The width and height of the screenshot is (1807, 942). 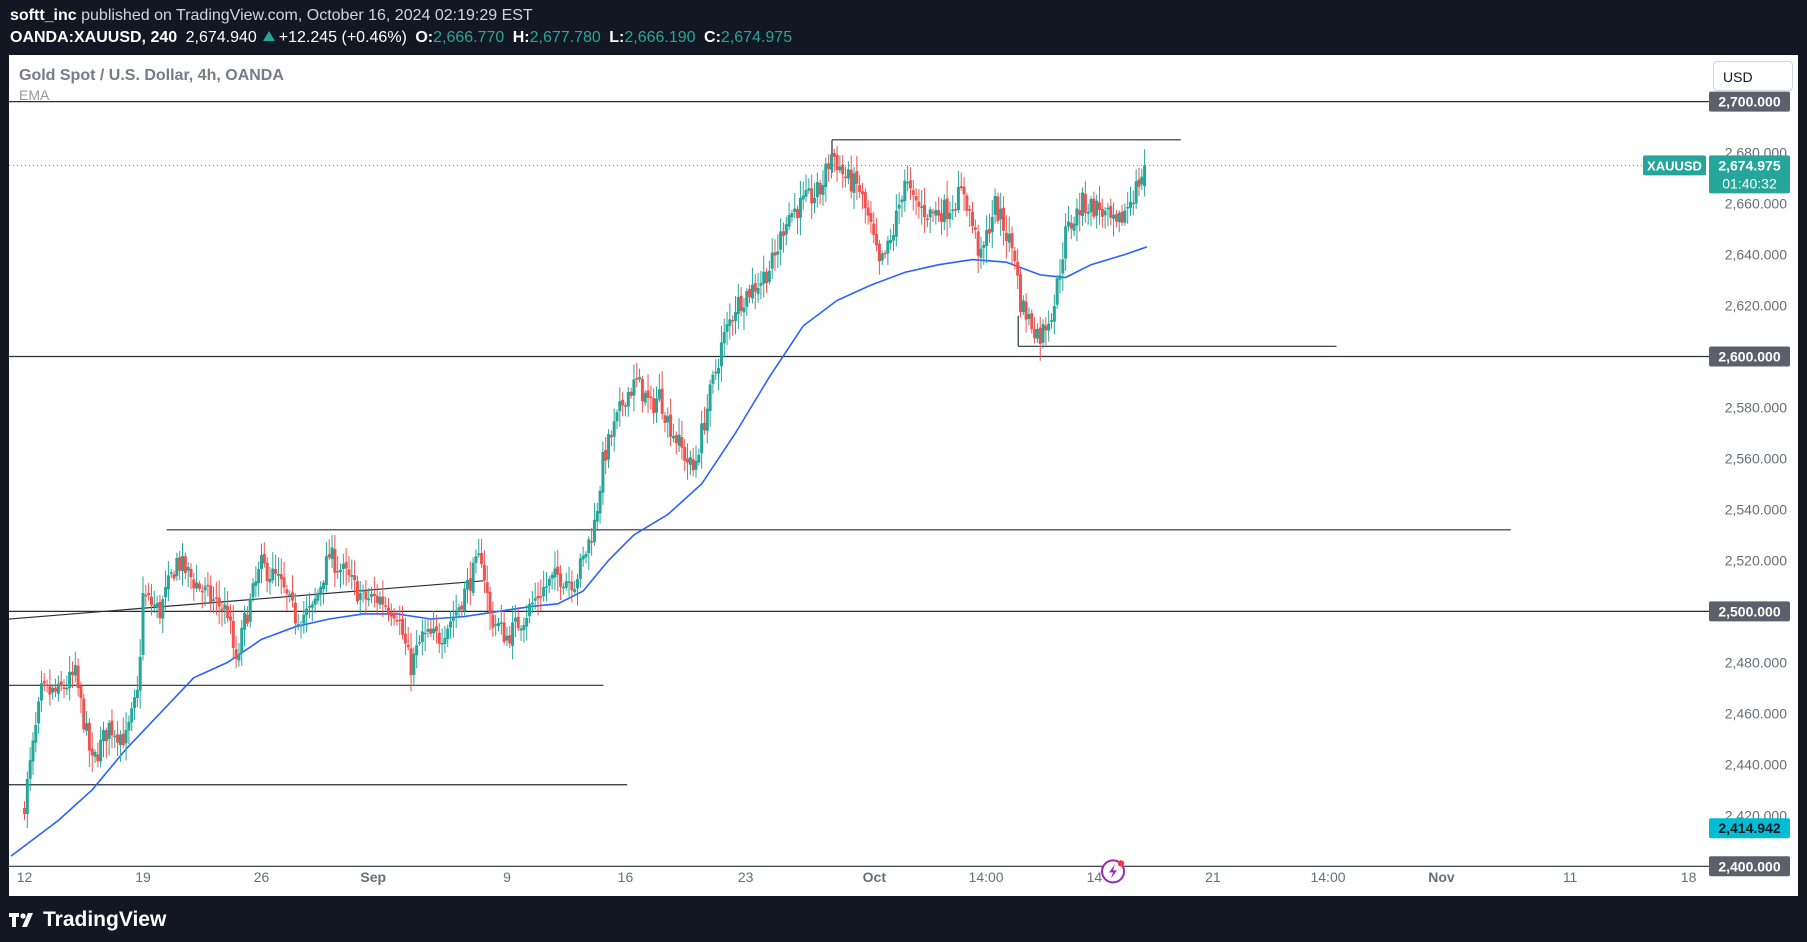 I want to click on author-name: softt_inc, so click(x=43, y=15).